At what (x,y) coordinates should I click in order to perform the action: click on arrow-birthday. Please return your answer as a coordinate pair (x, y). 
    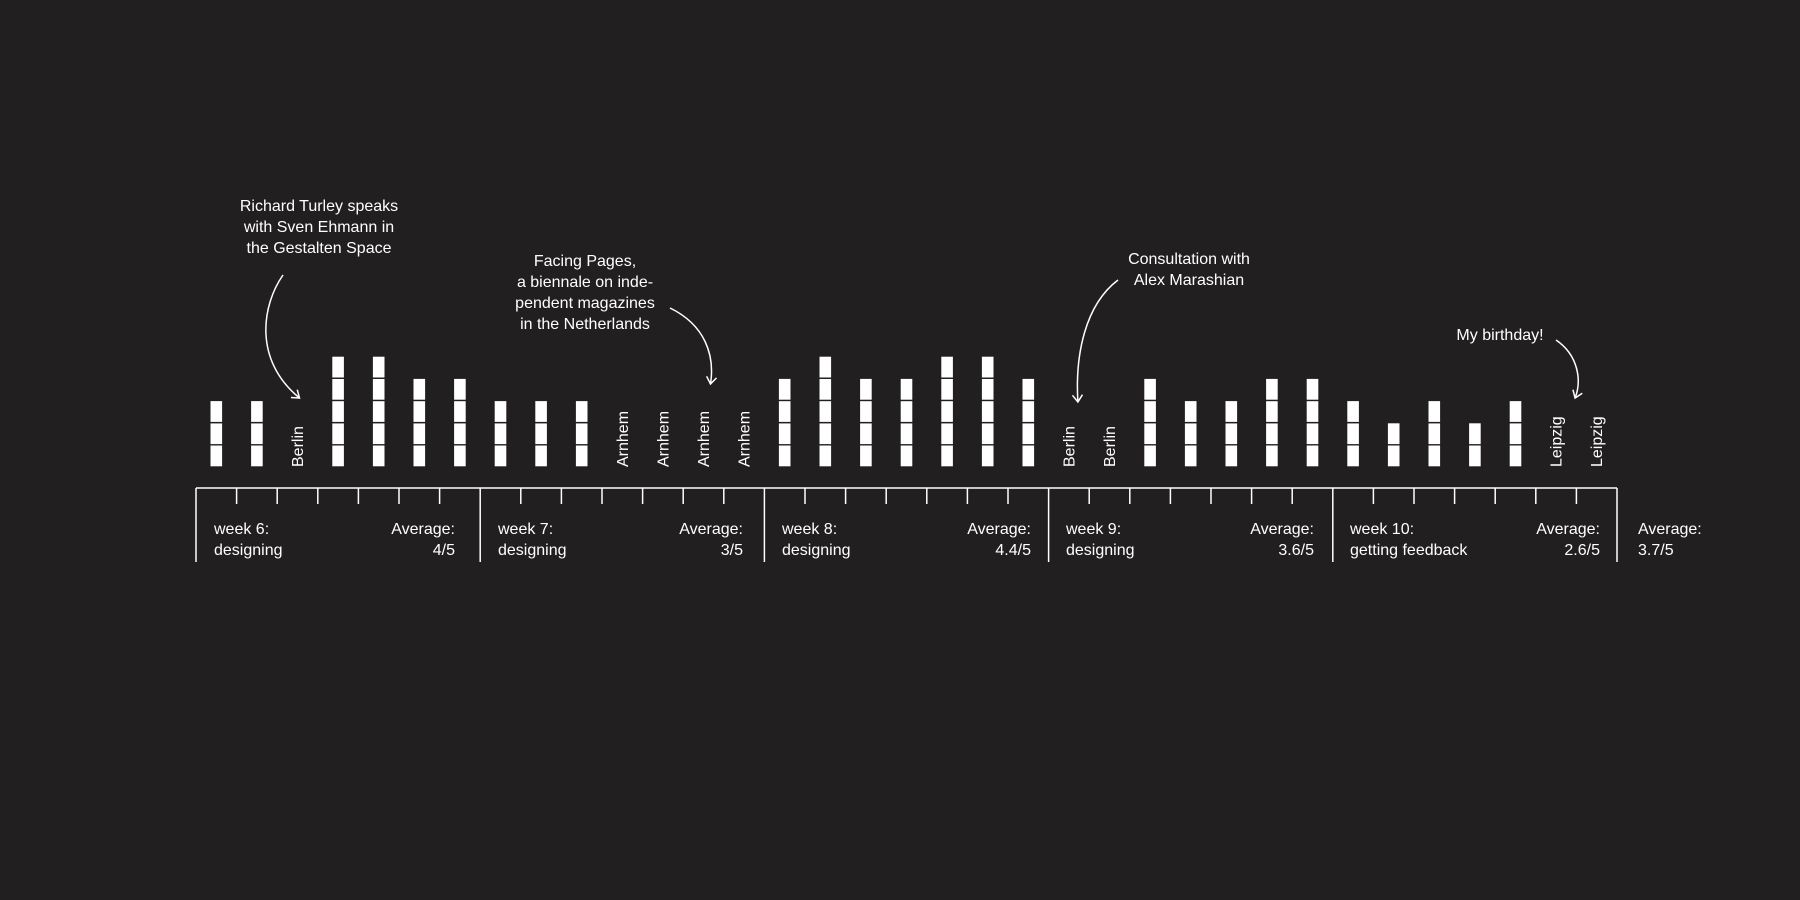
    Looking at the image, I should click on (1569, 369).